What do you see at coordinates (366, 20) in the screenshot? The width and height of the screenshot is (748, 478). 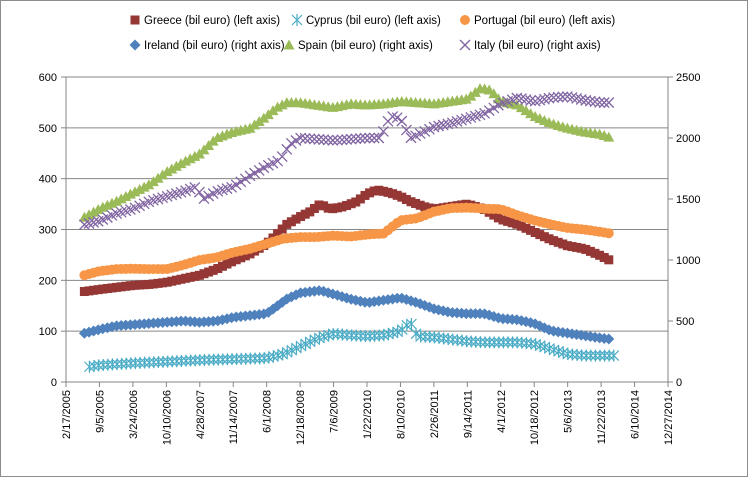 I see `legend-entry: Cyprus (bil euro) (left axis)` at bounding box center [366, 20].